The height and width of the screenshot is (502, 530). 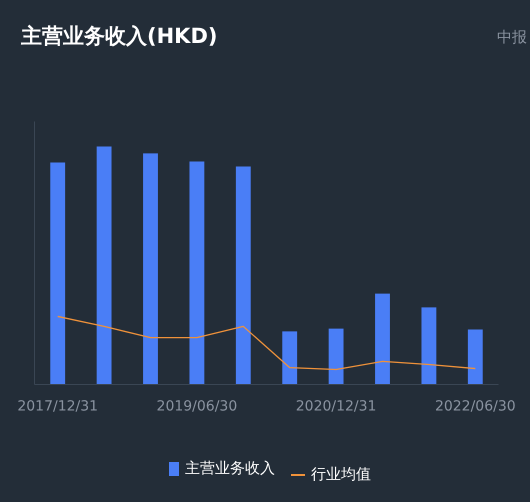 What do you see at coordinates (475, 406) in the screenshot?
I see `x-tick-label: 2022/06/30` at bounding box center [475, 406].